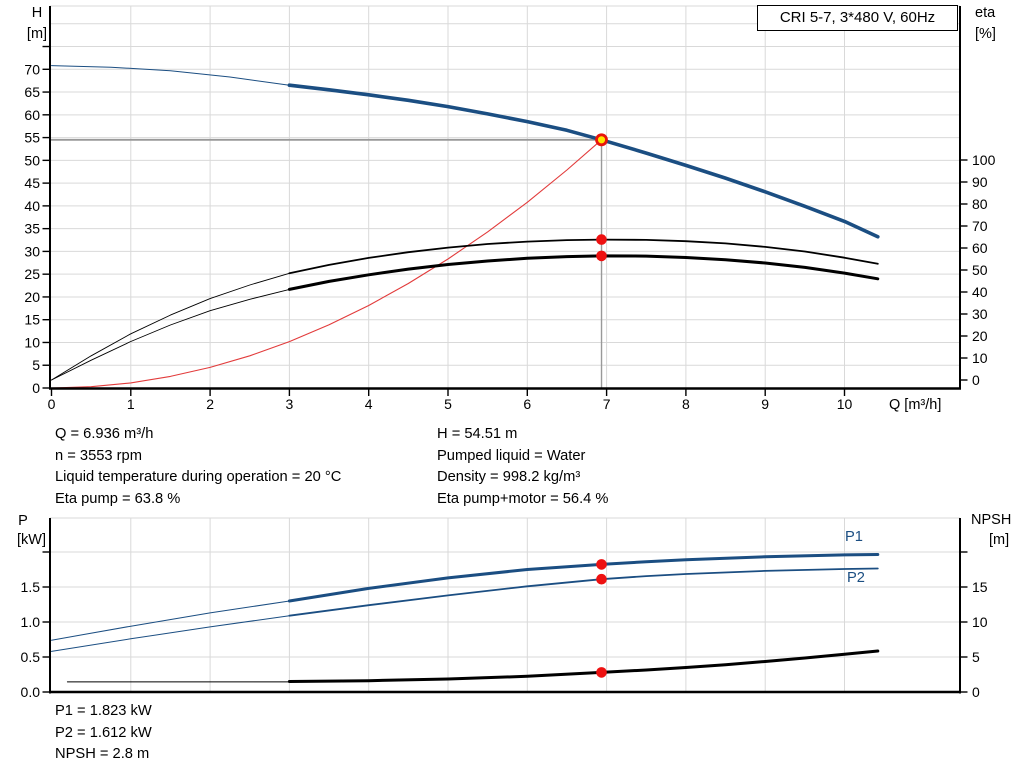  Describe the element at coordinates (845, 404) in the screenshot. I see `flow-tick-label: 10` at that location.